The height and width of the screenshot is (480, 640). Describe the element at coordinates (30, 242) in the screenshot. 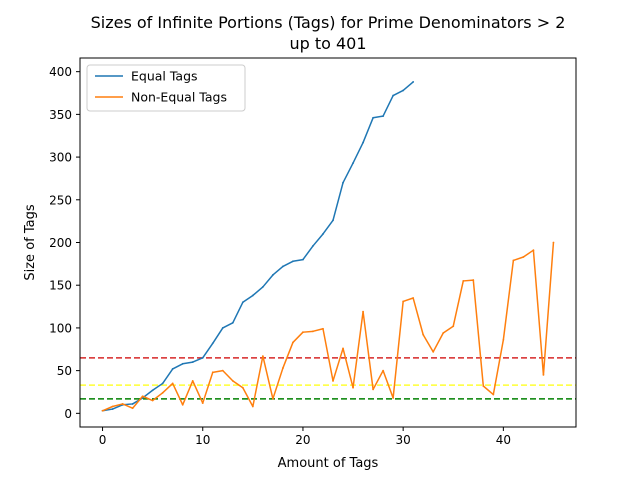

I see `y-axis-label: Size of Tags` at that location.